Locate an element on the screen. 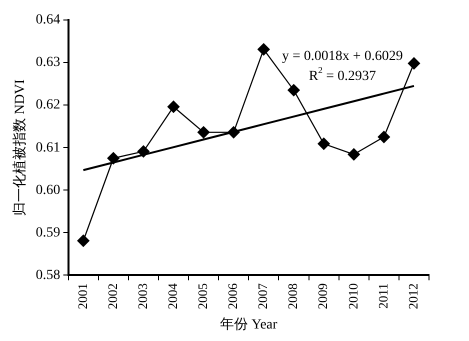 The width and height of the screenshot is (469, 341). y-tick-label: 0.59 is located at coordinates (48, 232).